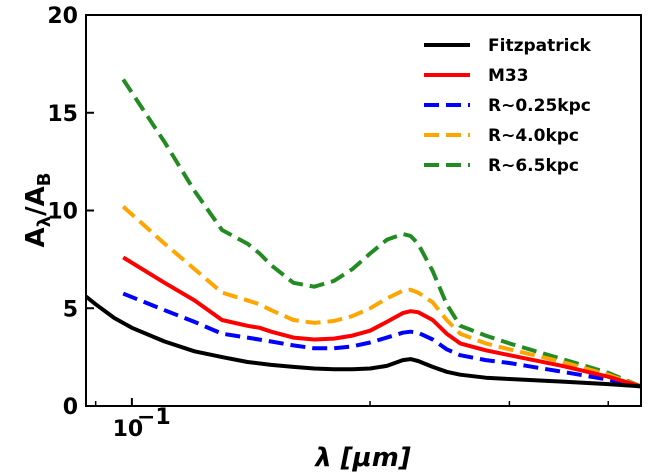  I want to click on y-axis-label: Aλ/AB, so click(38, 210).